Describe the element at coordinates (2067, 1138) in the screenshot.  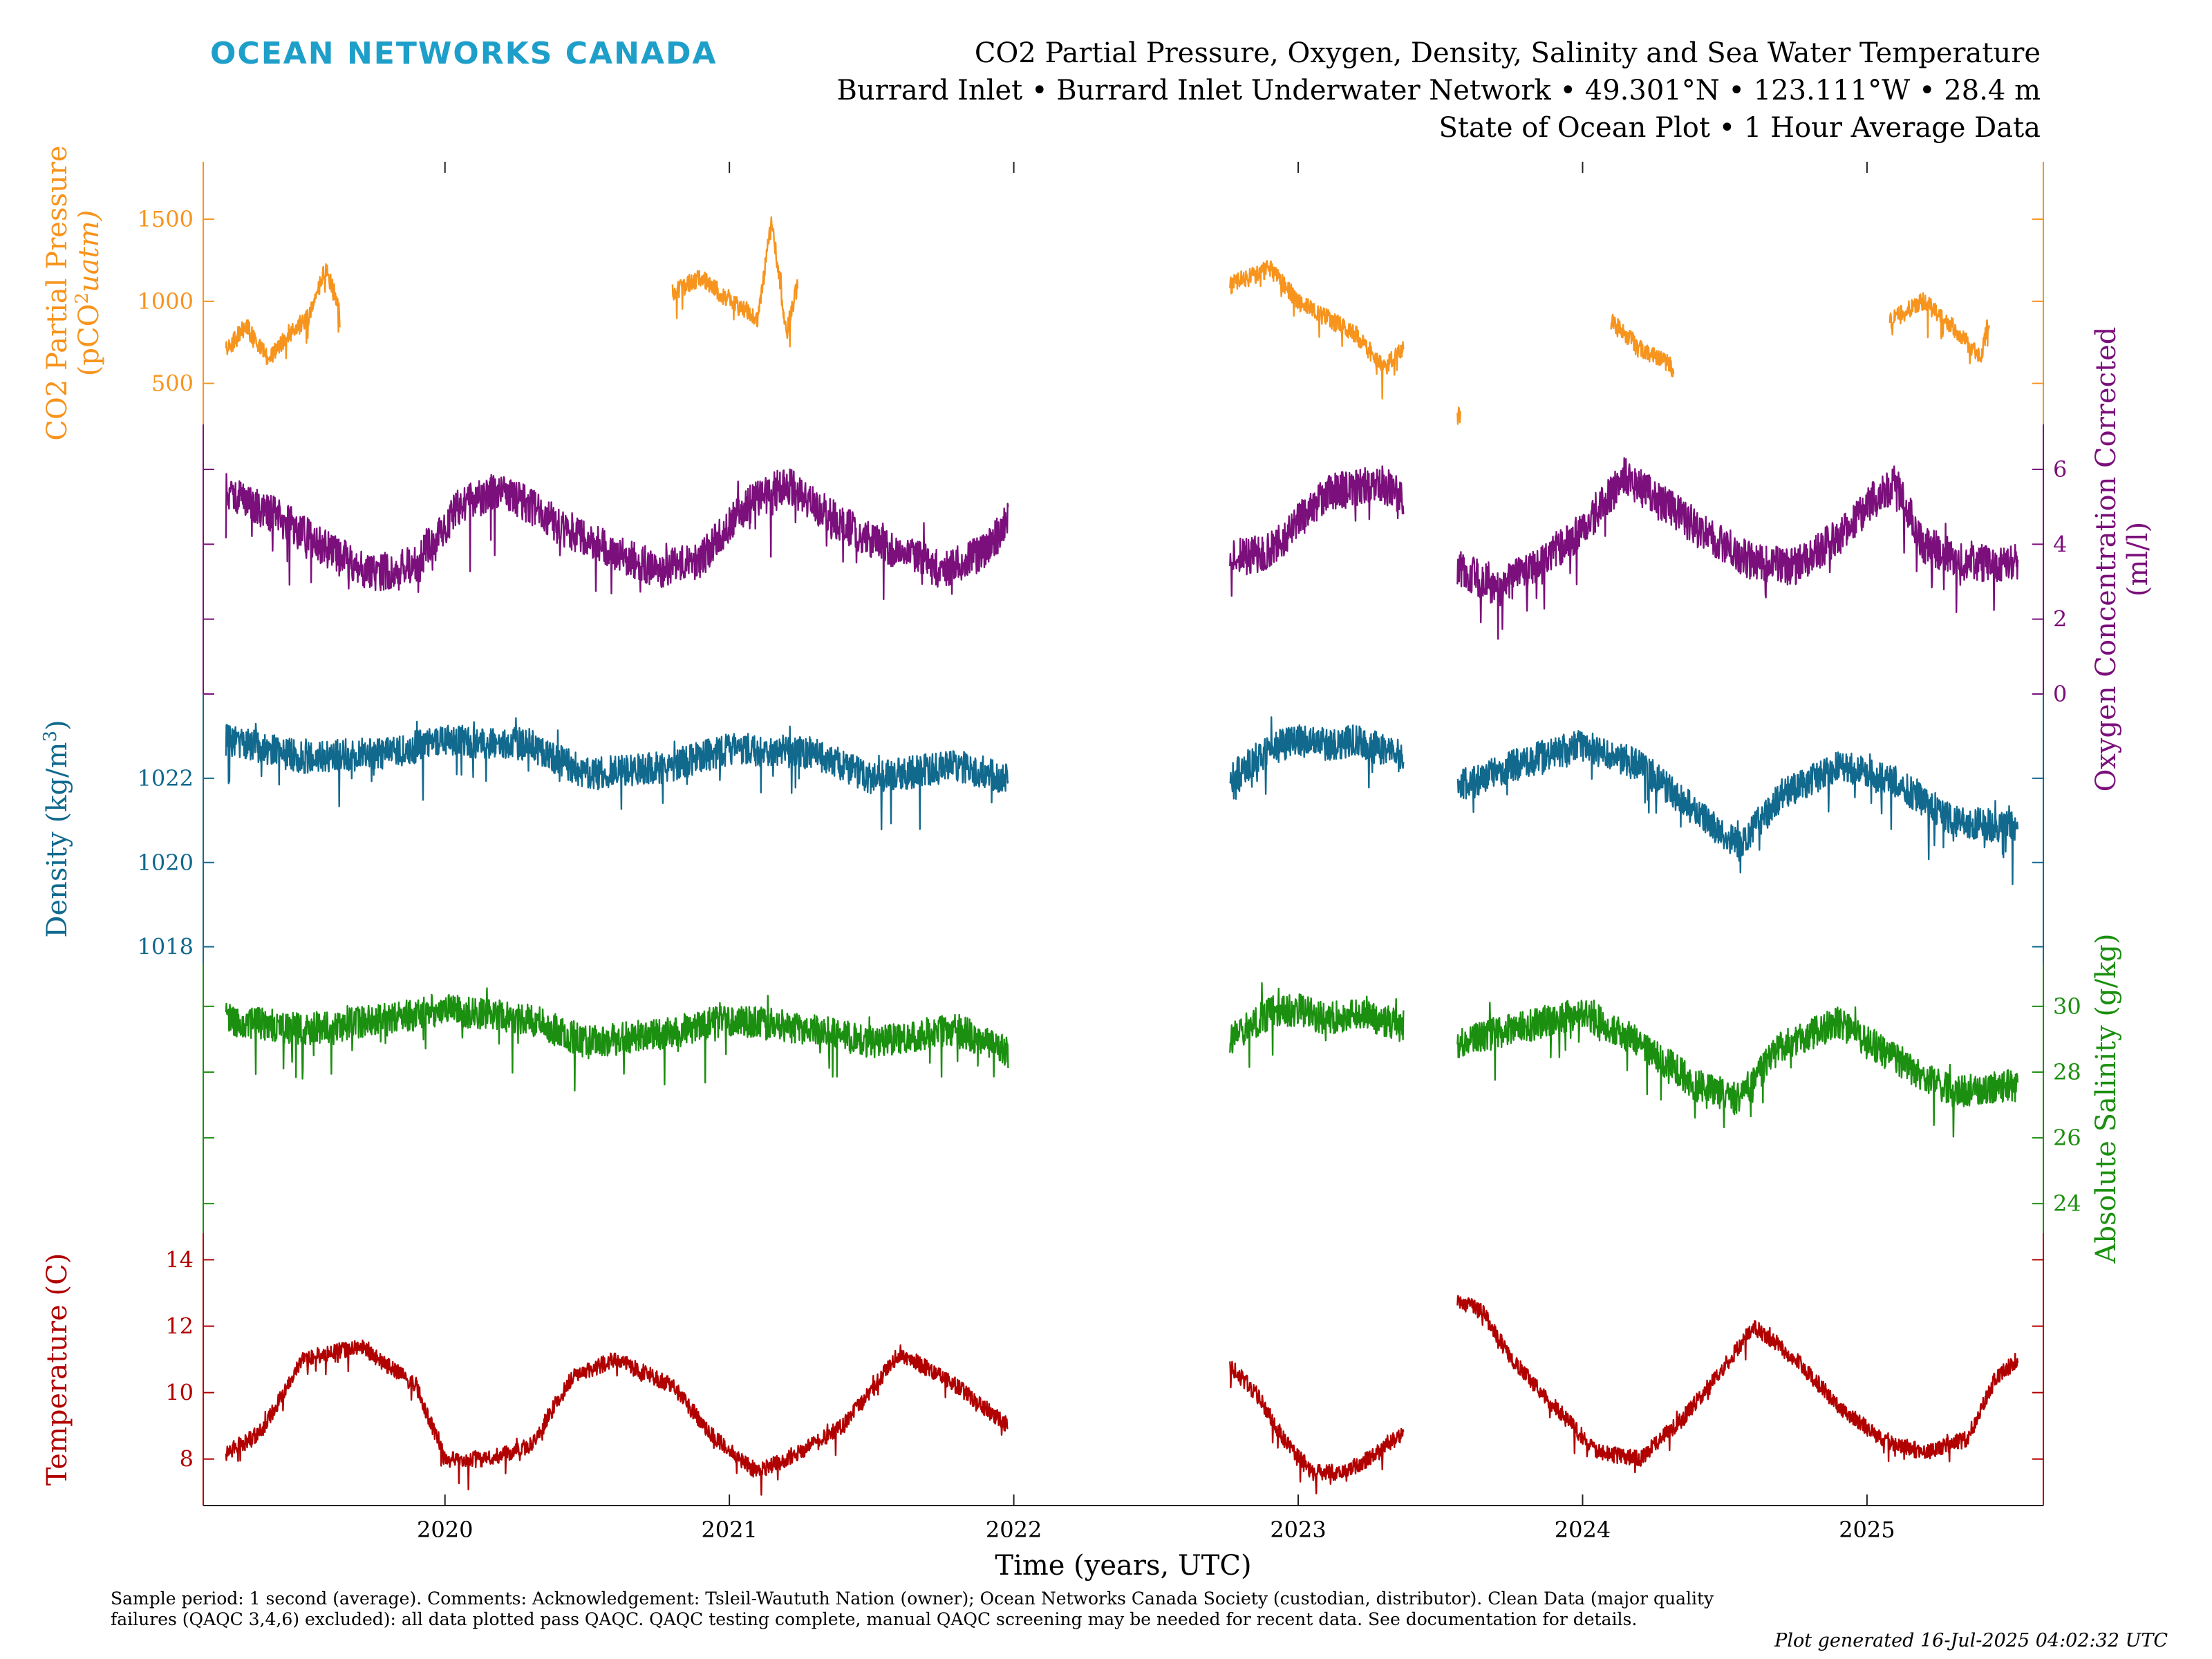
I see `salinity-y-tick-label: 26` at that location.